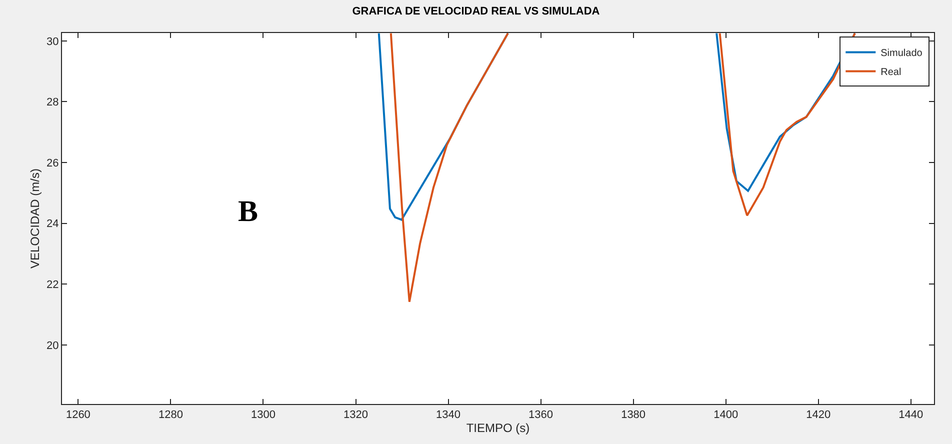  Describe the element at coordinates (248, 211) in the screenshot. I see `annotation: B` at that location.